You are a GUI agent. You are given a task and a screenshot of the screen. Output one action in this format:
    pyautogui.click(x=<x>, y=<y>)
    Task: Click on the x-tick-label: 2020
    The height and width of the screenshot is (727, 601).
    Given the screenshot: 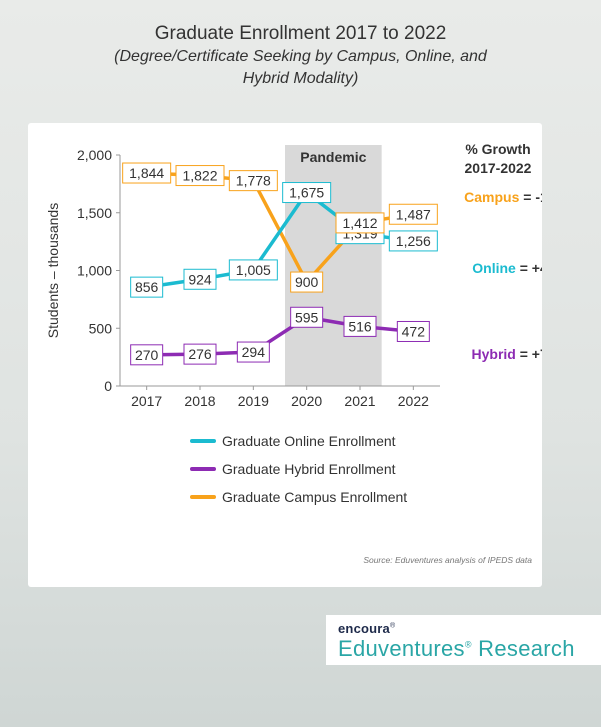 What is the action you would take?
    pyautogui.click(x=306, y=401)
    